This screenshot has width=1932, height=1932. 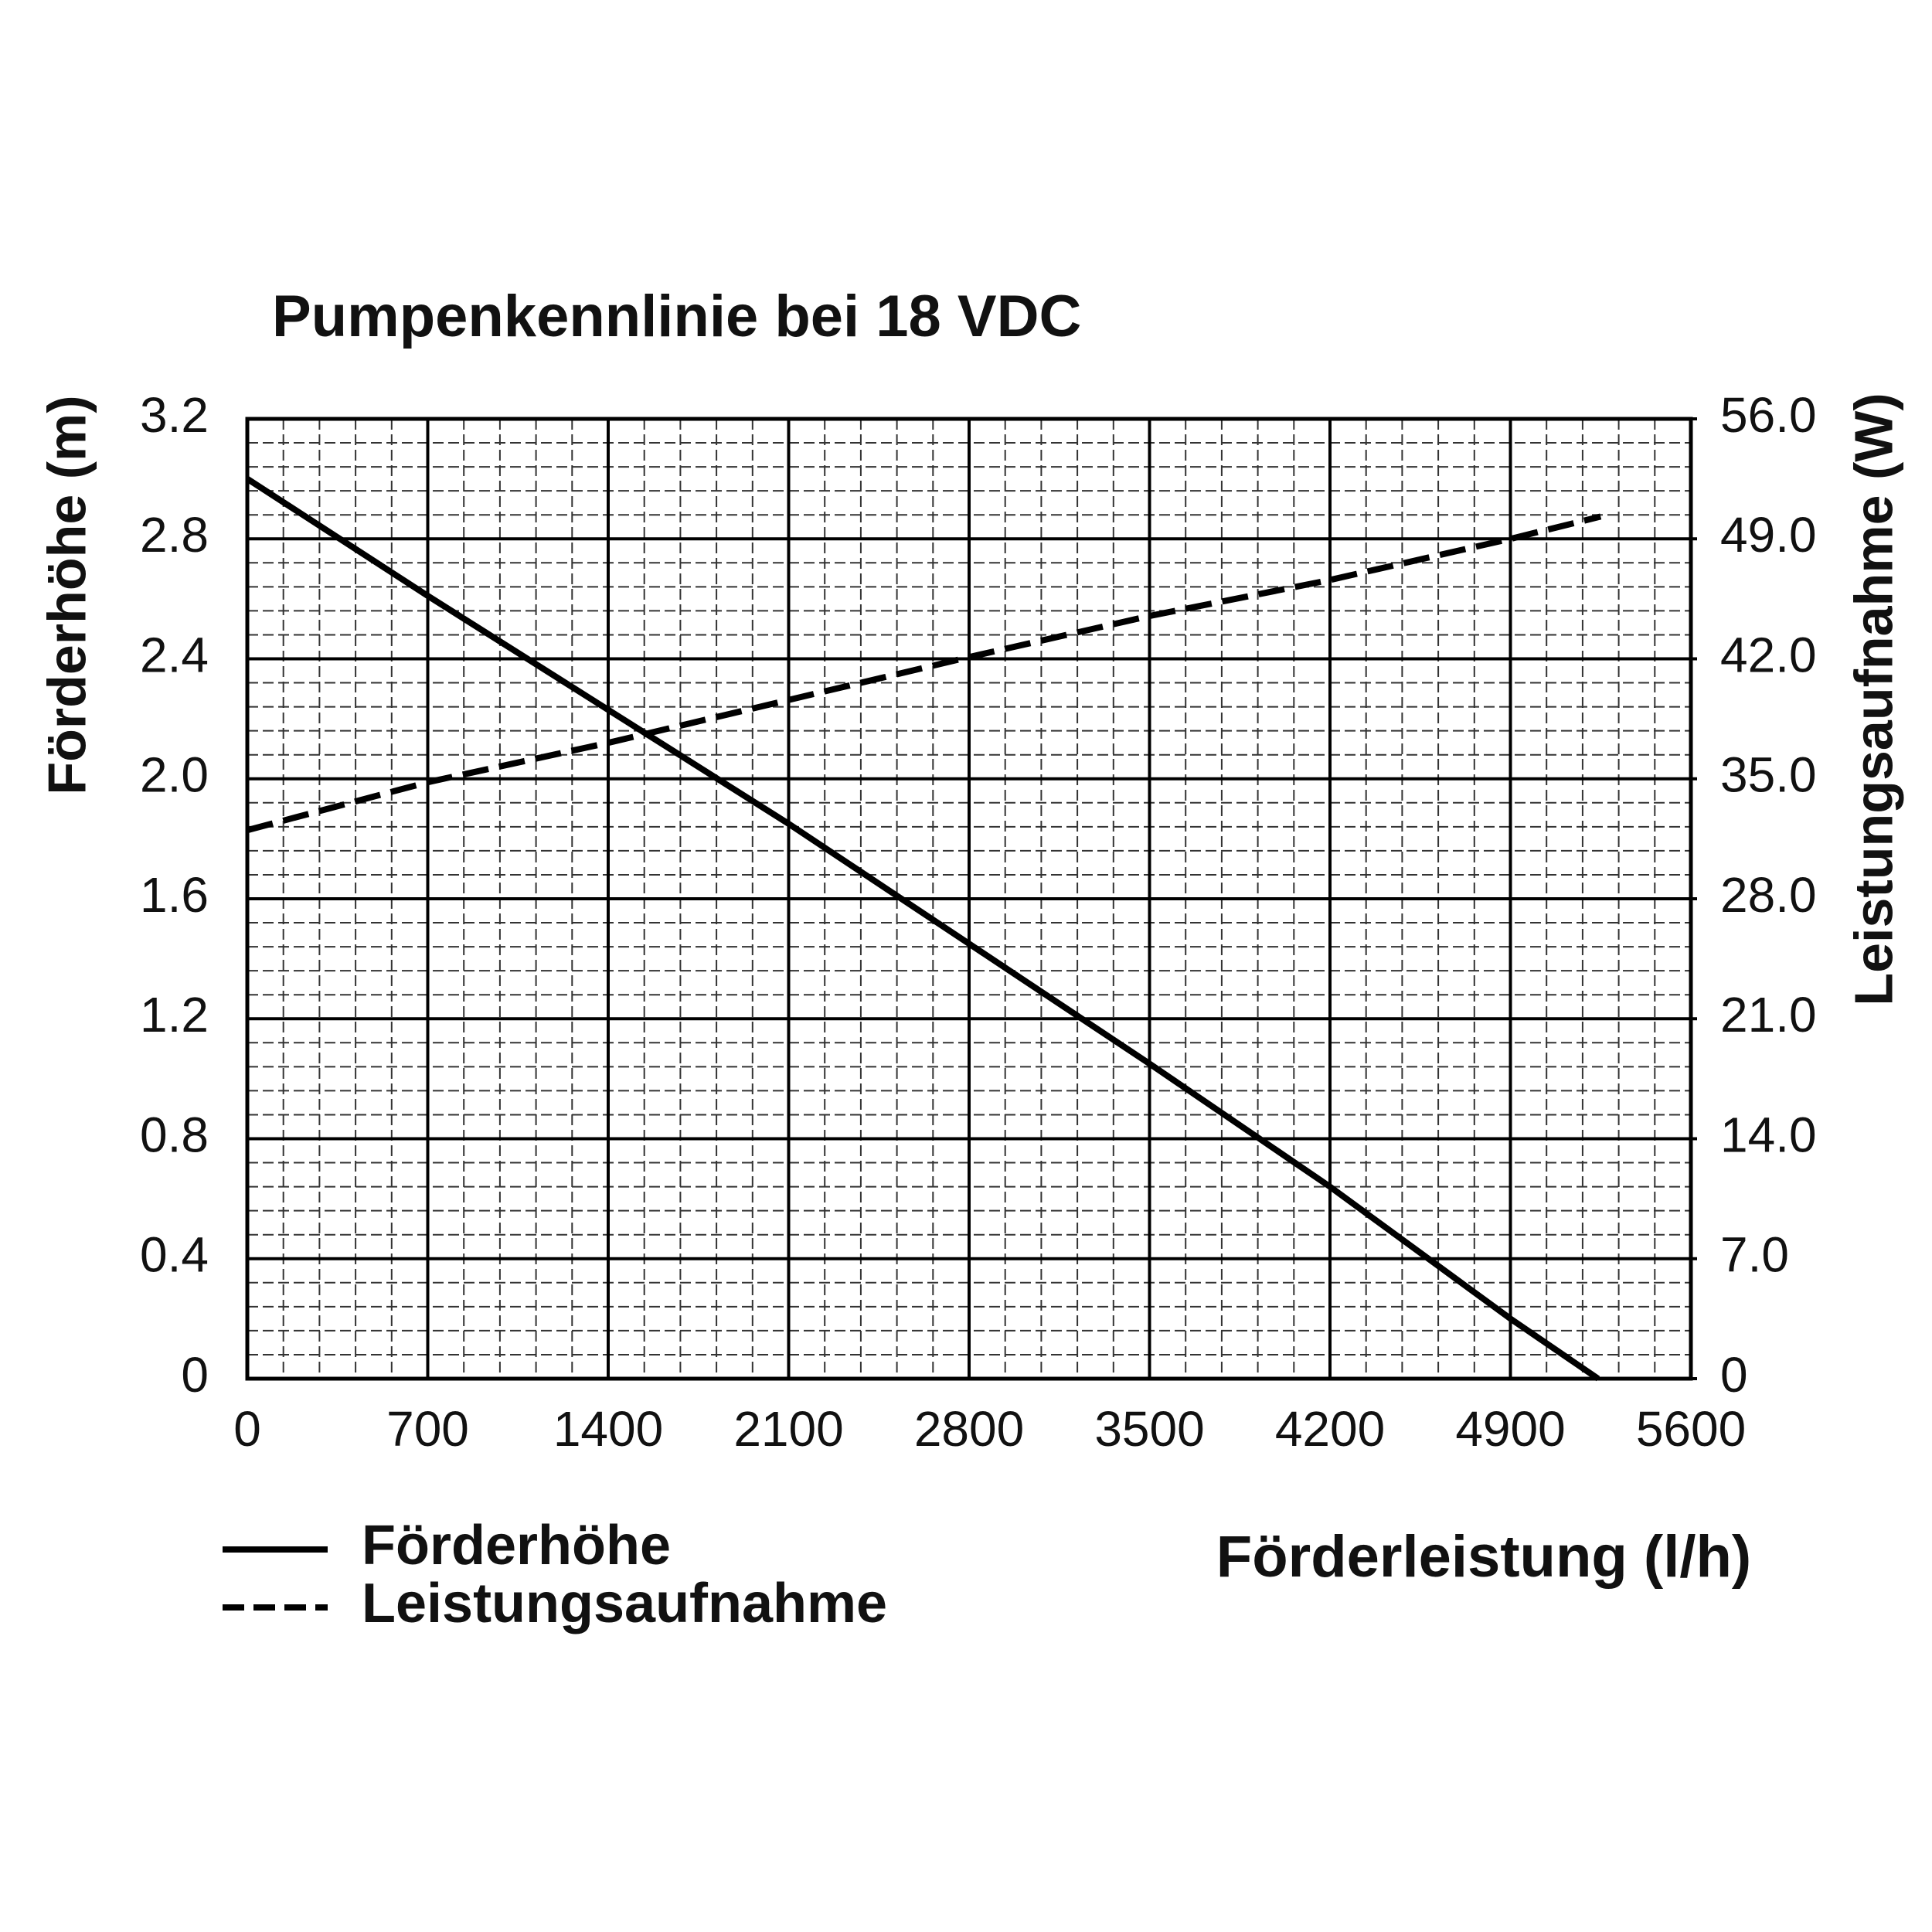 What do you see at coordinates (1769, 1134) in the screenshot?
I see `y2-tick-label: 14.0` at bounding box center [1769, 1134].